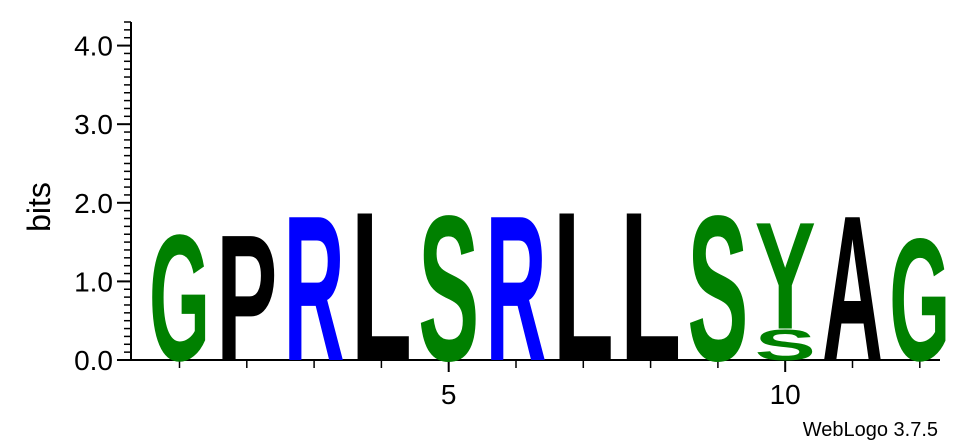 The width and height of the screenshot is (963, 444). What do you see at coordinates (516, 289) in the screenshot?
I see `letter-R-pos-6: R` at bounding box center [516, 289].